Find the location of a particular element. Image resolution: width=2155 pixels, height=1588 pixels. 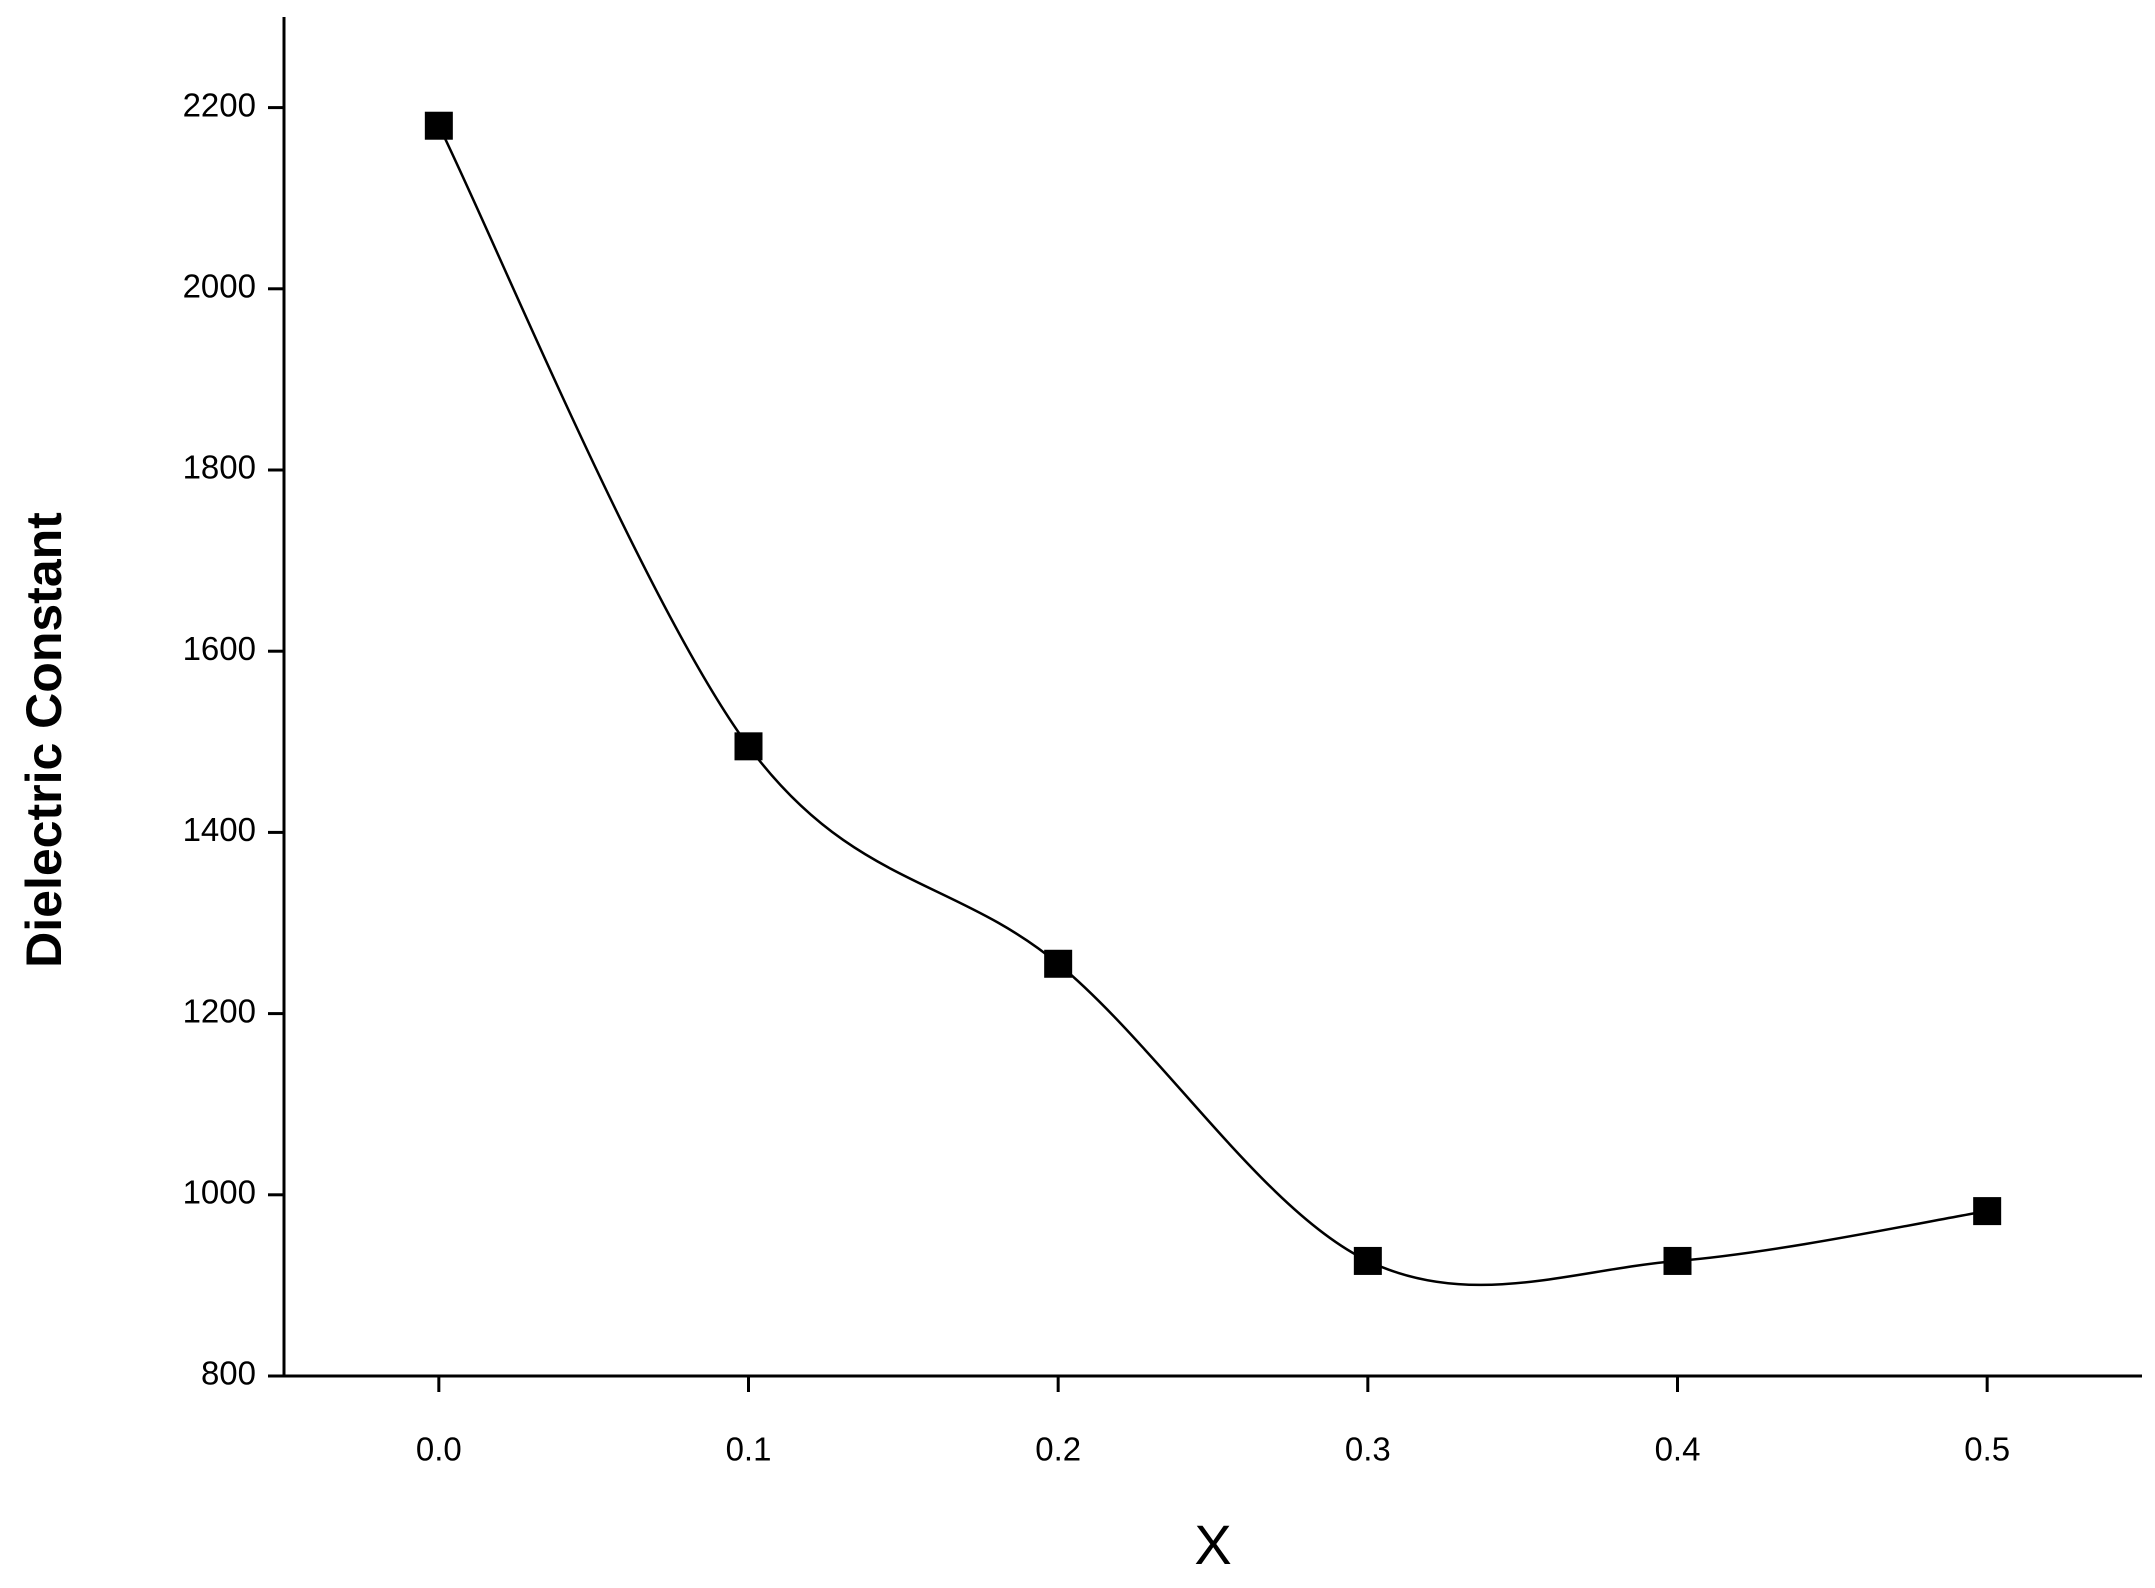

y-tick-label: 2000 is located at coordinates (219, 286).